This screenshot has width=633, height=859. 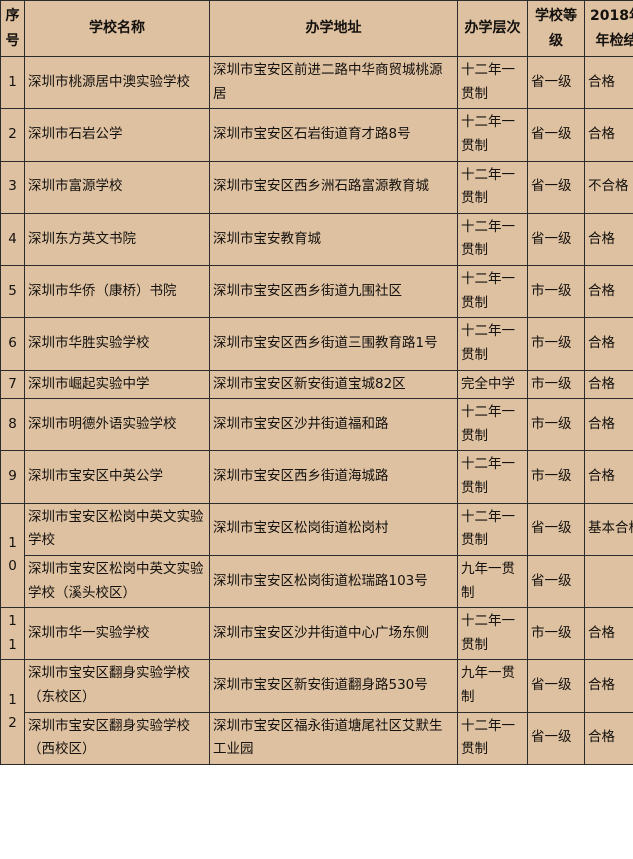 I want to click on cell-school-name: 深圳市宝安区翻身实验学校（西校区）, so click(x=117, y=738).